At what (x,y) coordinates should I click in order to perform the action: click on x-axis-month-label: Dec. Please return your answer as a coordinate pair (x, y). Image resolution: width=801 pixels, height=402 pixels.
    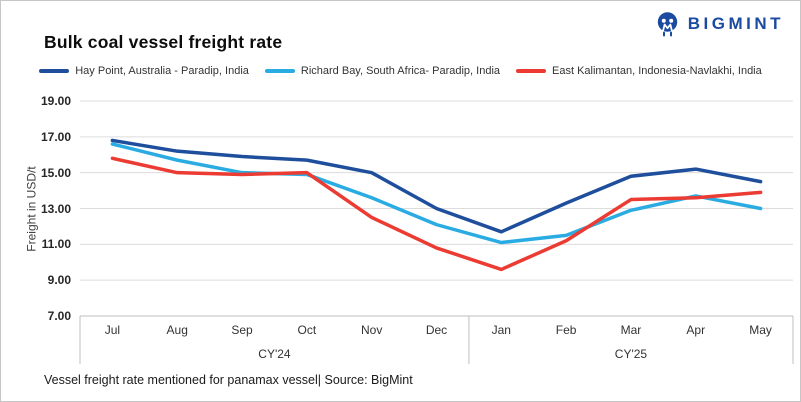
    Looking at the image, I should click on (436, 330).